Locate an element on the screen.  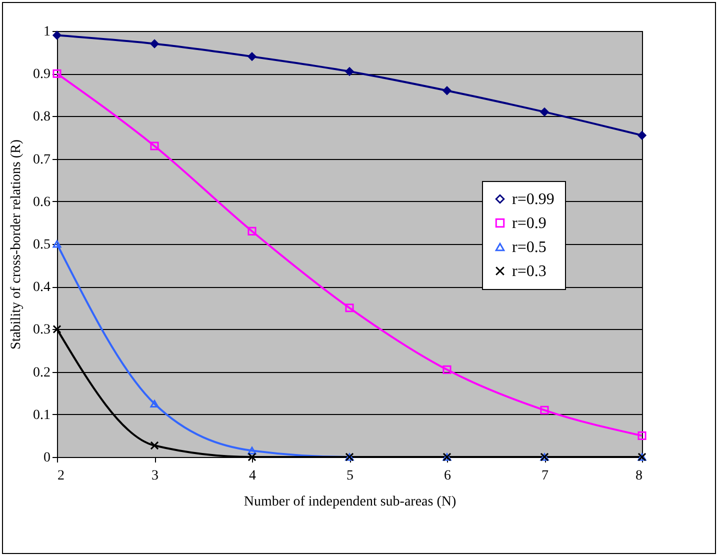
y-tick-label: 0.7 is located at coordinates (41, 160).